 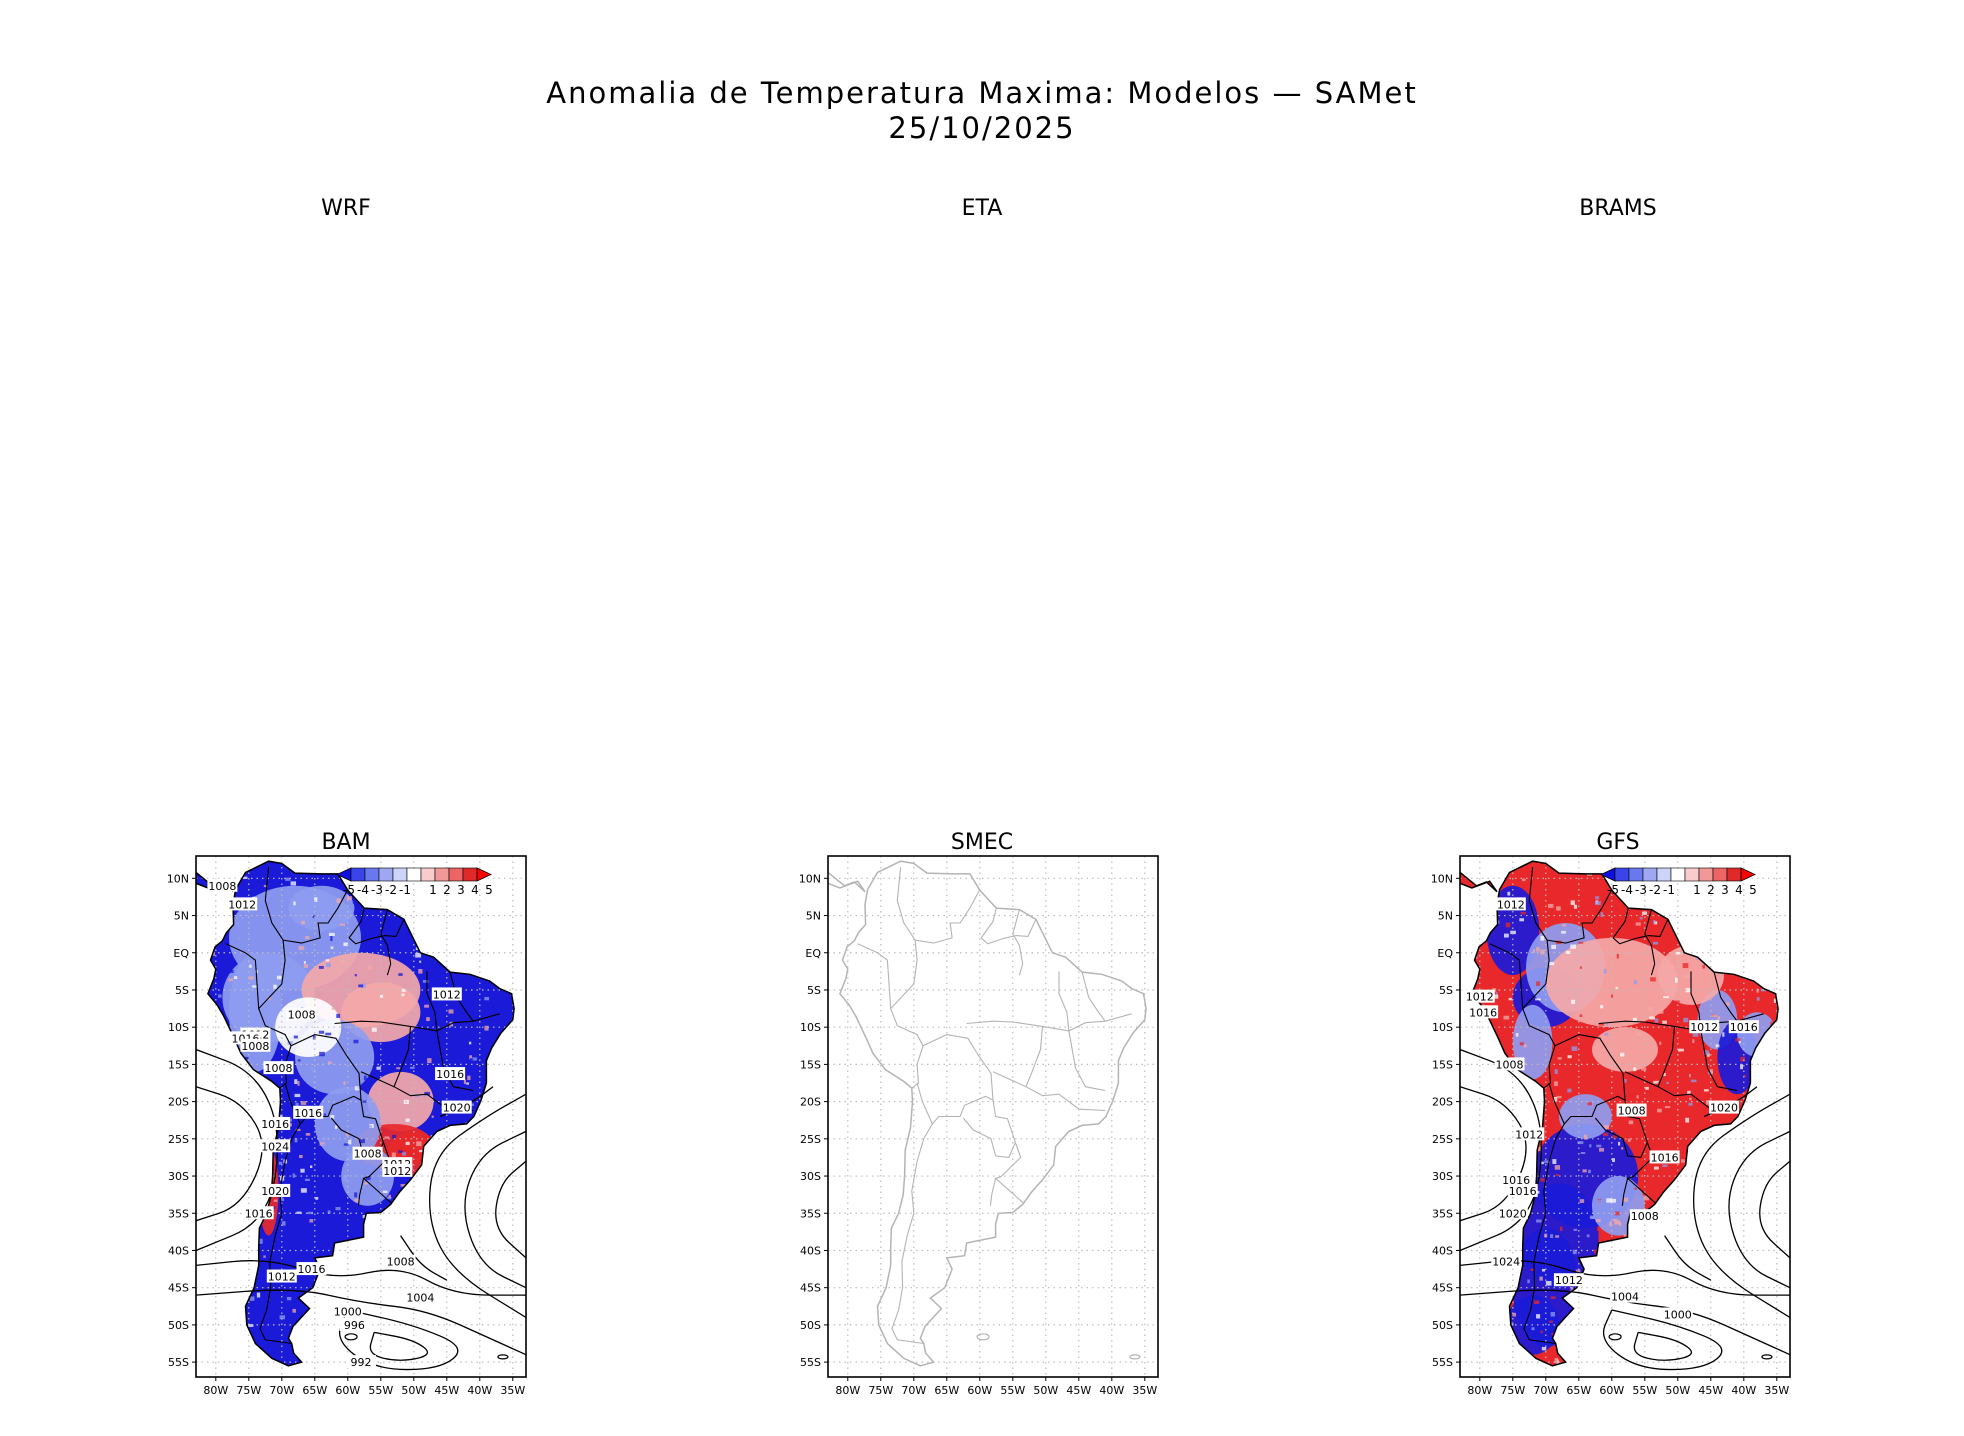 What do you see at coordinates (1442, 1250) in the screenshot?
I see `lat-tick-label: 40S` at bounding box center [1442, 1250].